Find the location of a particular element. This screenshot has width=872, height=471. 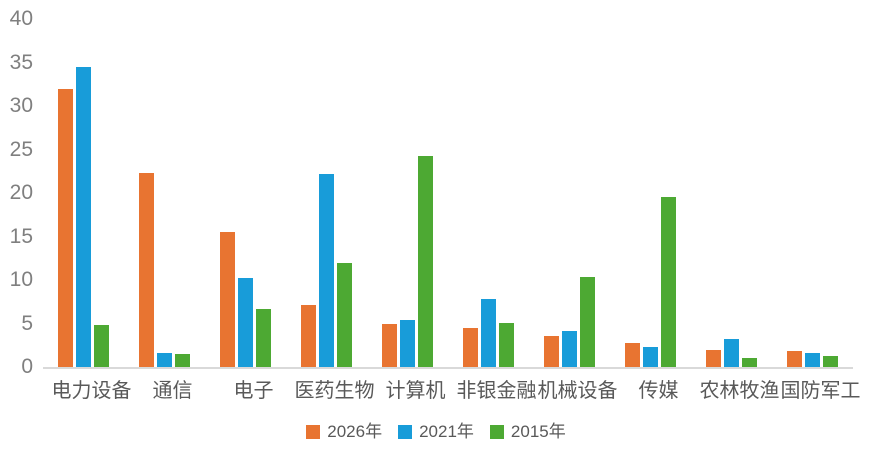

category-label: 通信 is located at coordinates (172, 391).